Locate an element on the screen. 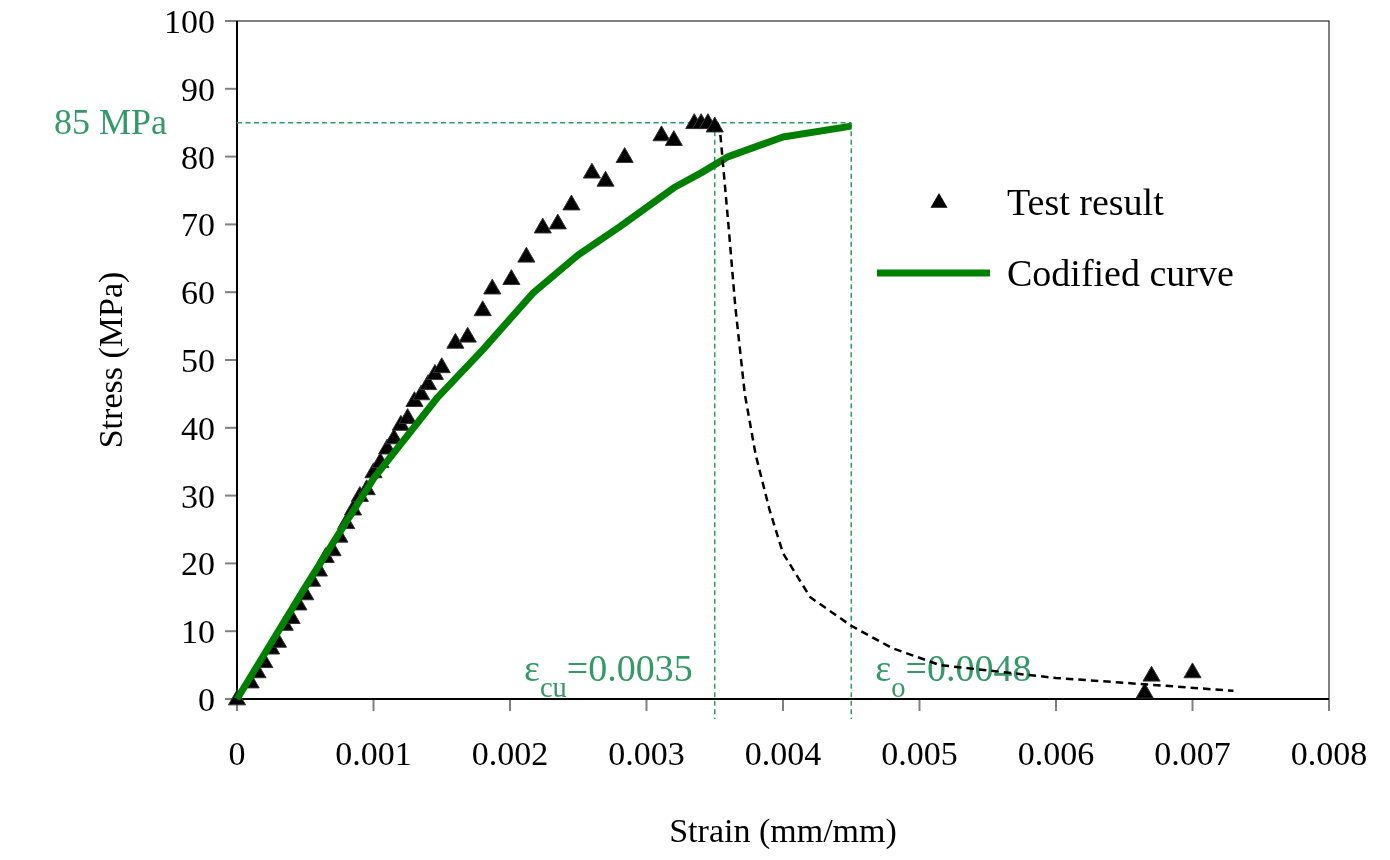 This screenshot has height=860, width=1390. annotation: ε$_{o}$=0.0048 is located at coordinates (953, 675).